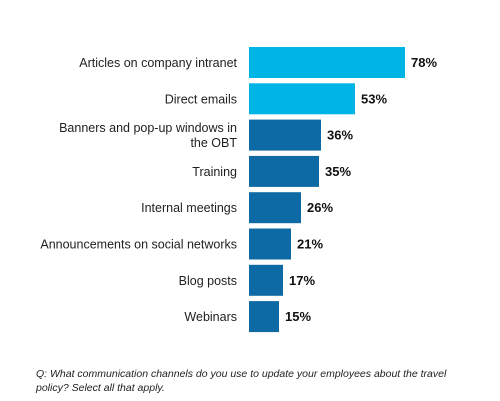 This screenshot has height=401, width=500. Describe the element at coordinates (310, 244) in the screenshot. I see `value-label-6: 21%` at that location.